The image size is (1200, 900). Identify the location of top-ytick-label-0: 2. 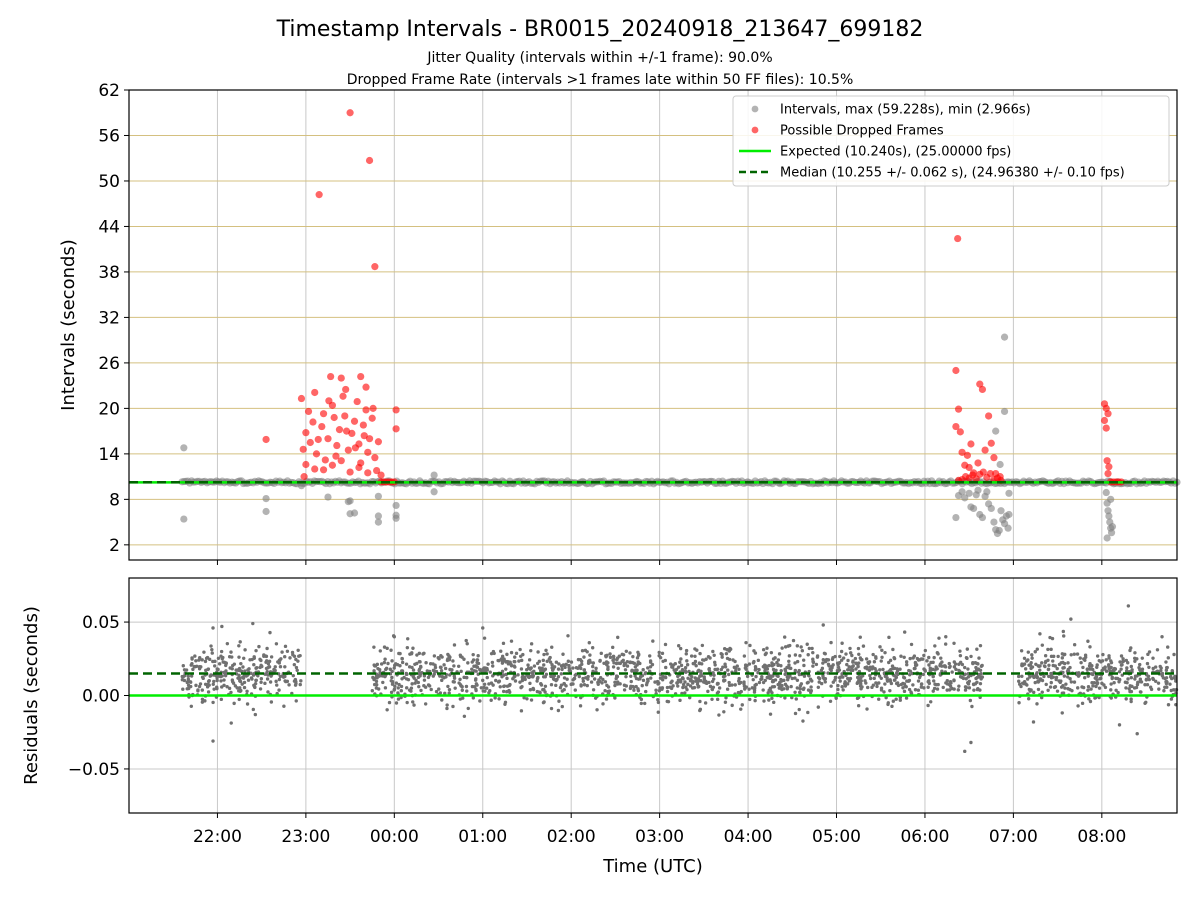
(114, 546).